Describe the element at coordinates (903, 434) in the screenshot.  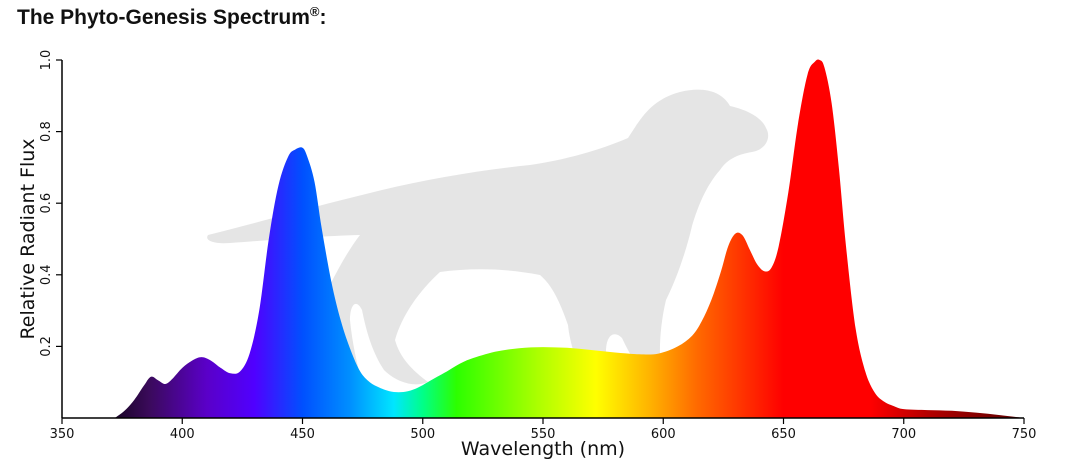
I see `x-tick-label: 700` at that location.